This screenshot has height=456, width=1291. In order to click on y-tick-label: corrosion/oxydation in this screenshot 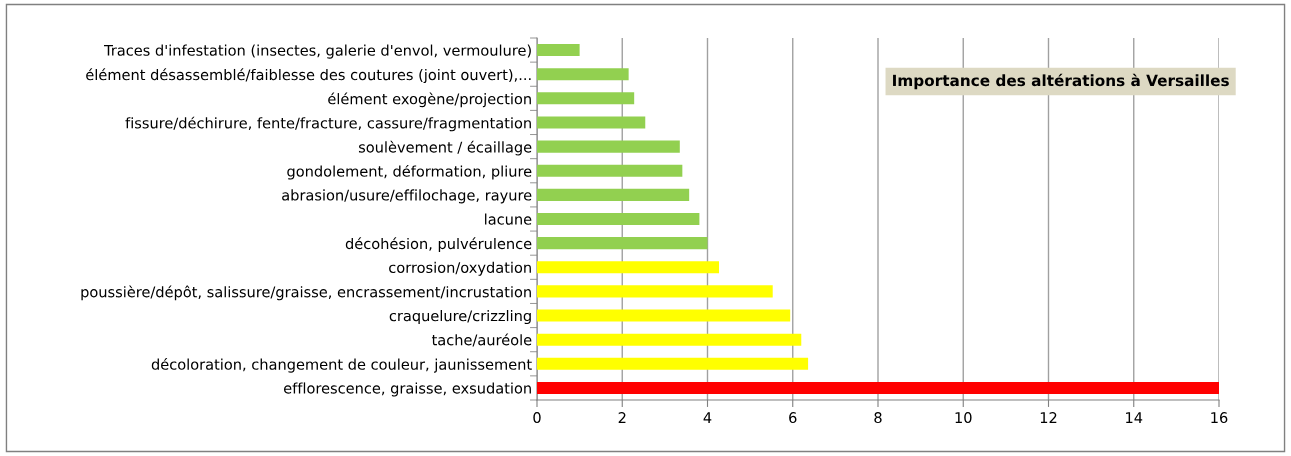, I will do `click(460, 268)`.